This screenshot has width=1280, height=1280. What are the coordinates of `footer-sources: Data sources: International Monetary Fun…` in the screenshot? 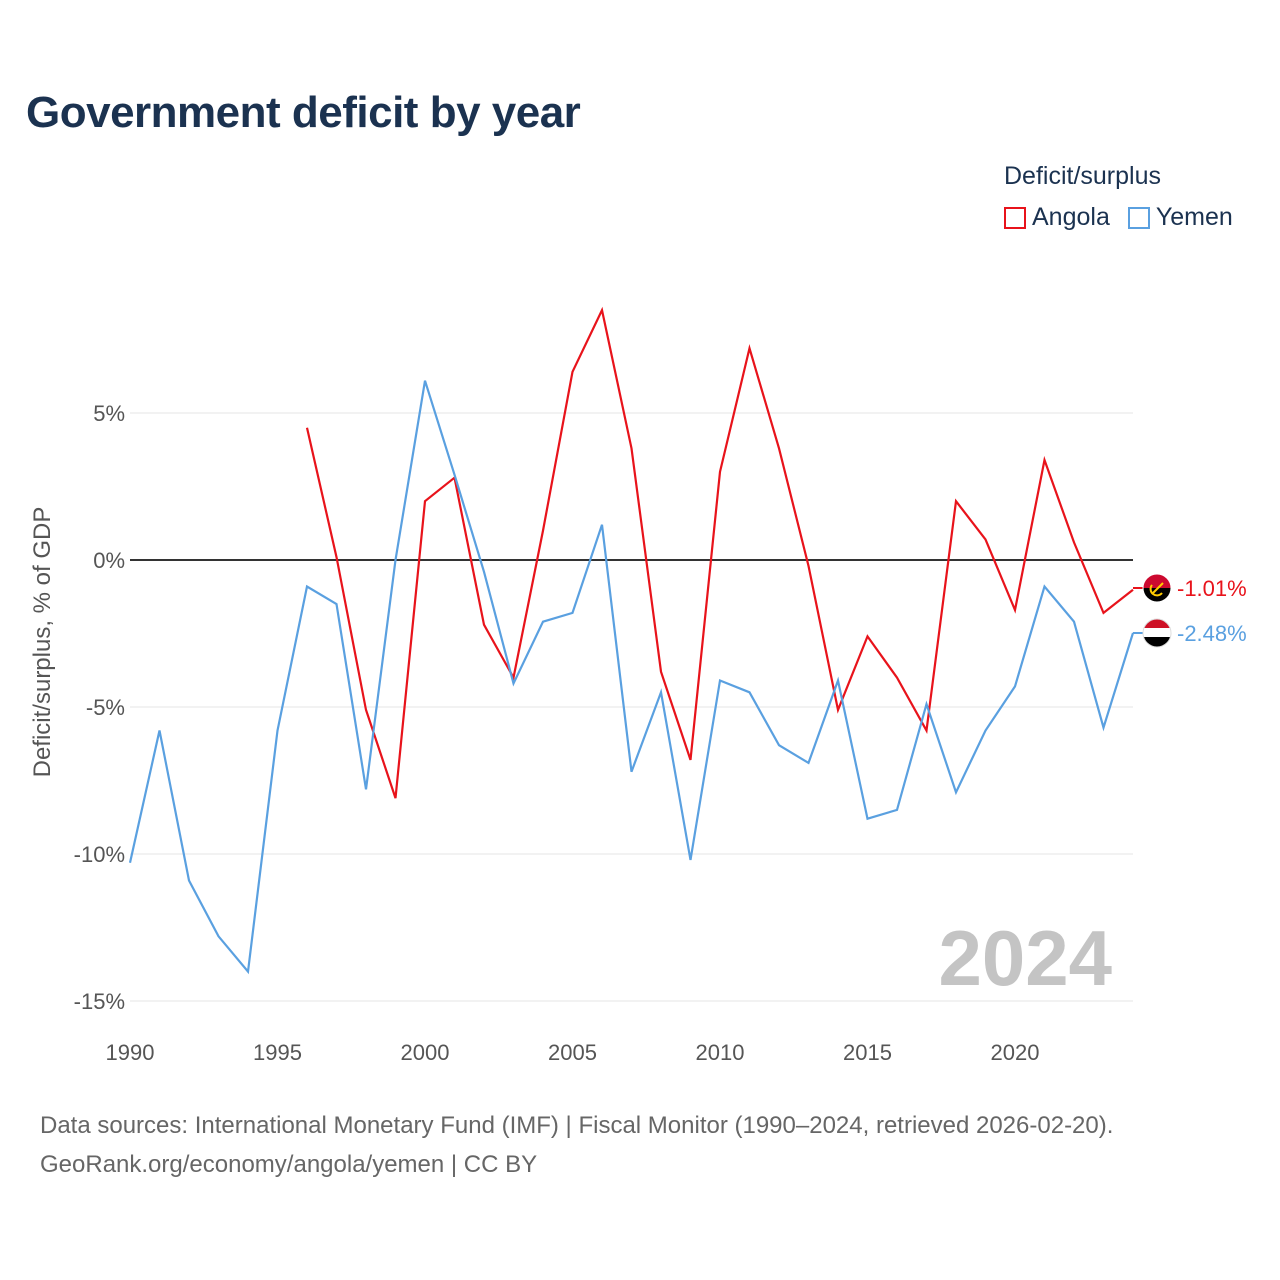 It's located at (577, 1125).